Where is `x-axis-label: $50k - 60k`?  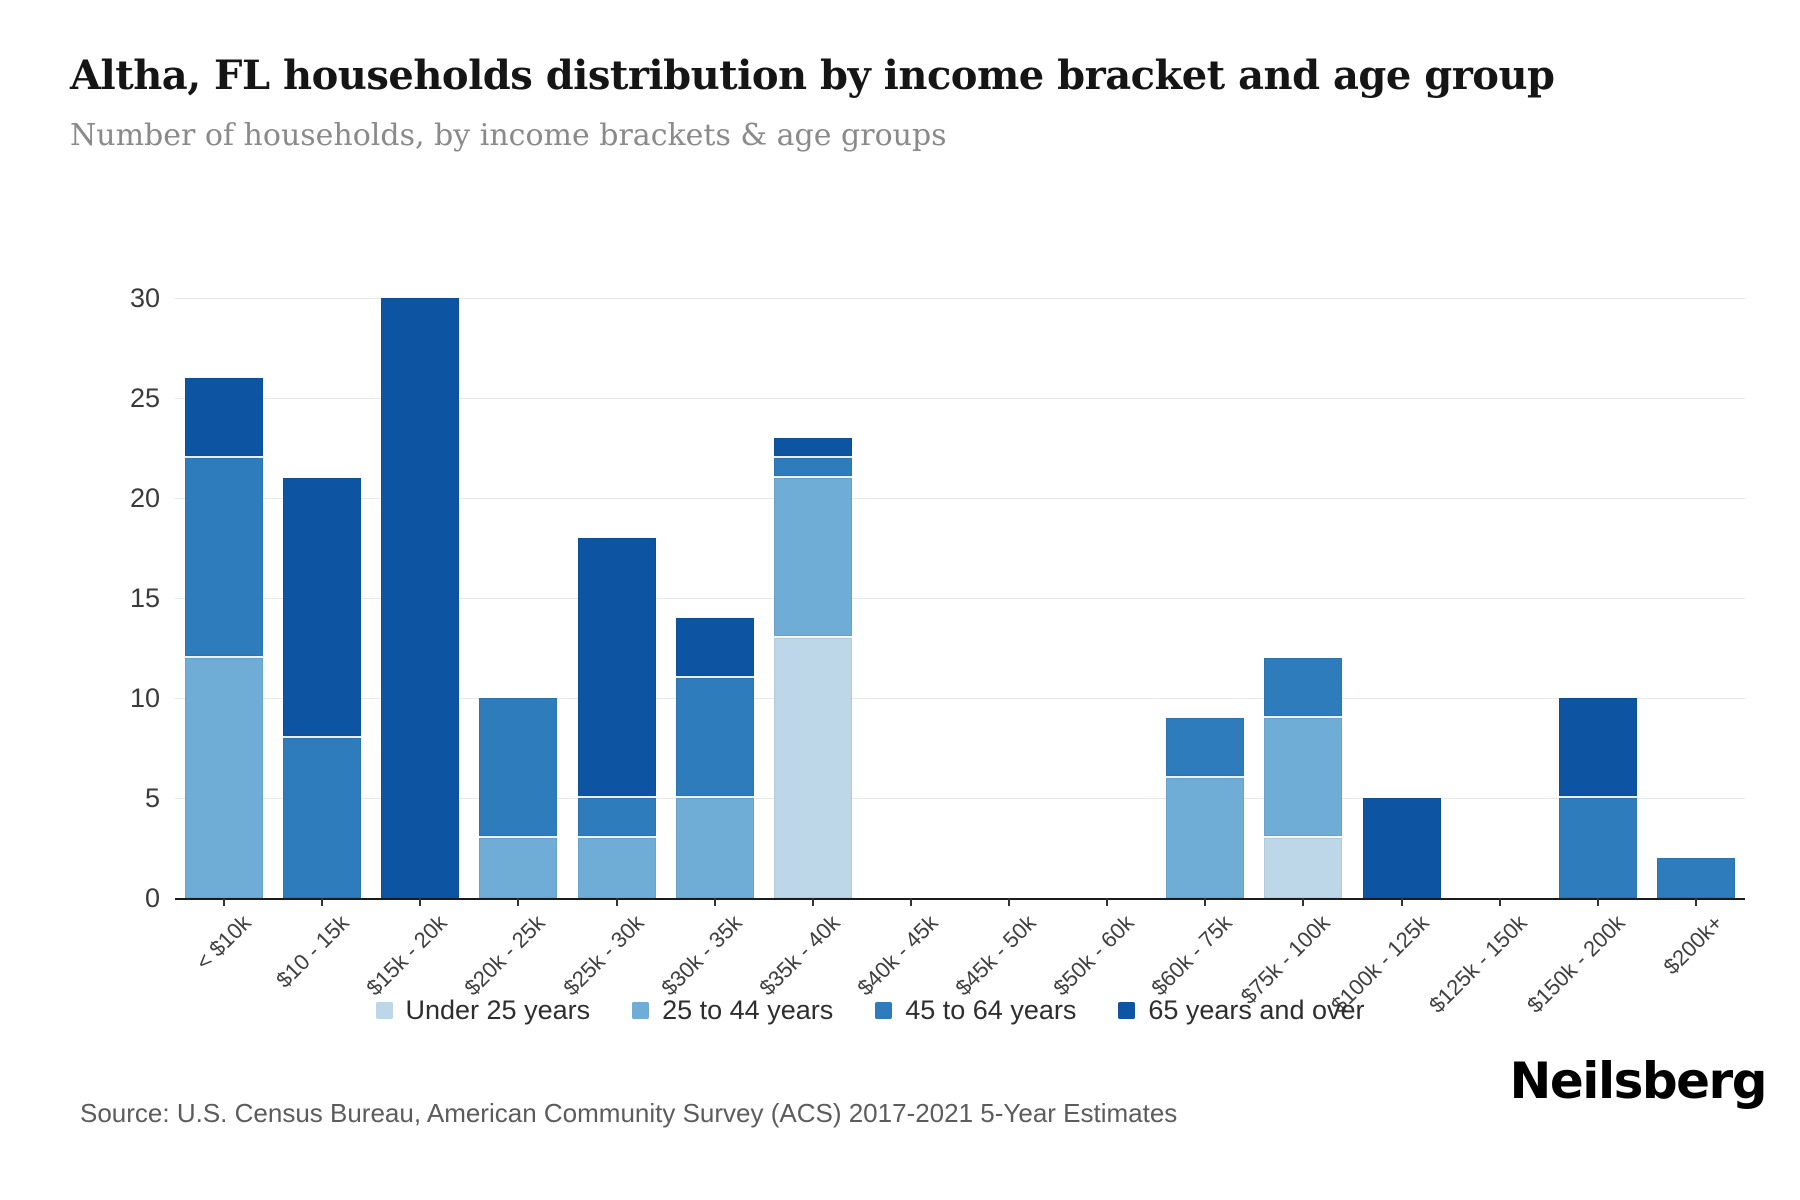 x-axis-label: $50k - 60k is located at coordinates (1093, 955).